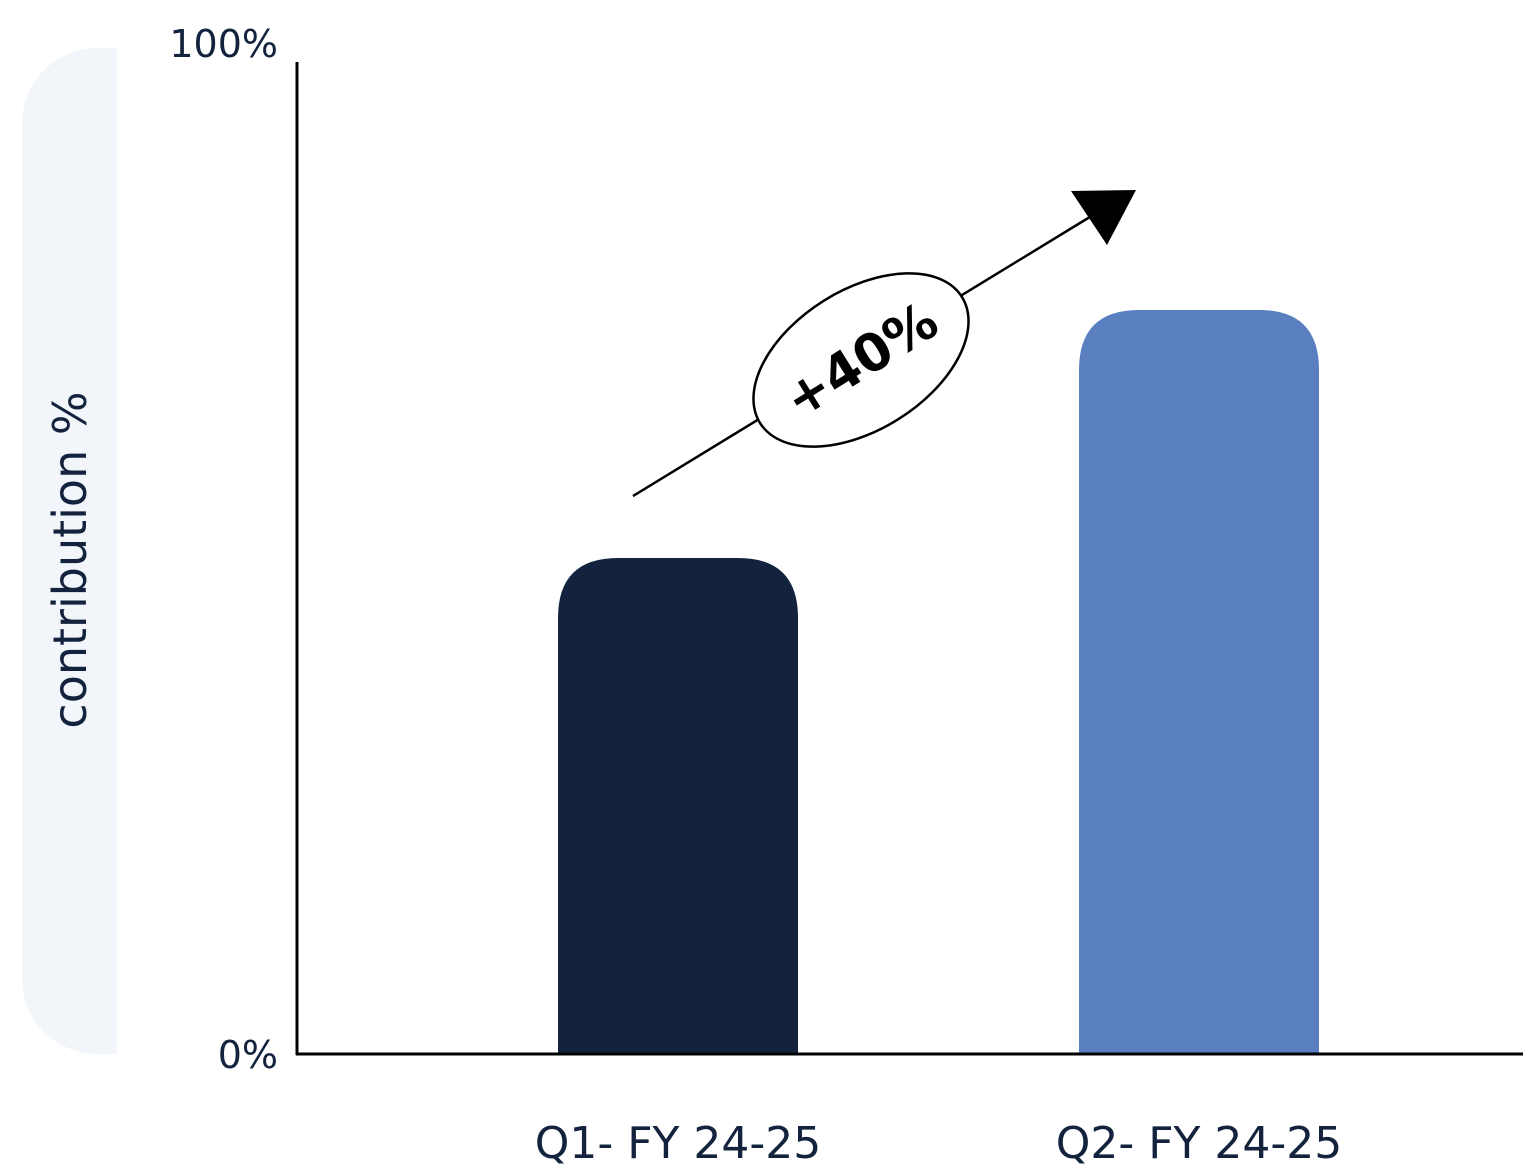 This screenshot has width=1523, height=1167. I want to click on y-axis-label: contribution %, so click(70, 559).